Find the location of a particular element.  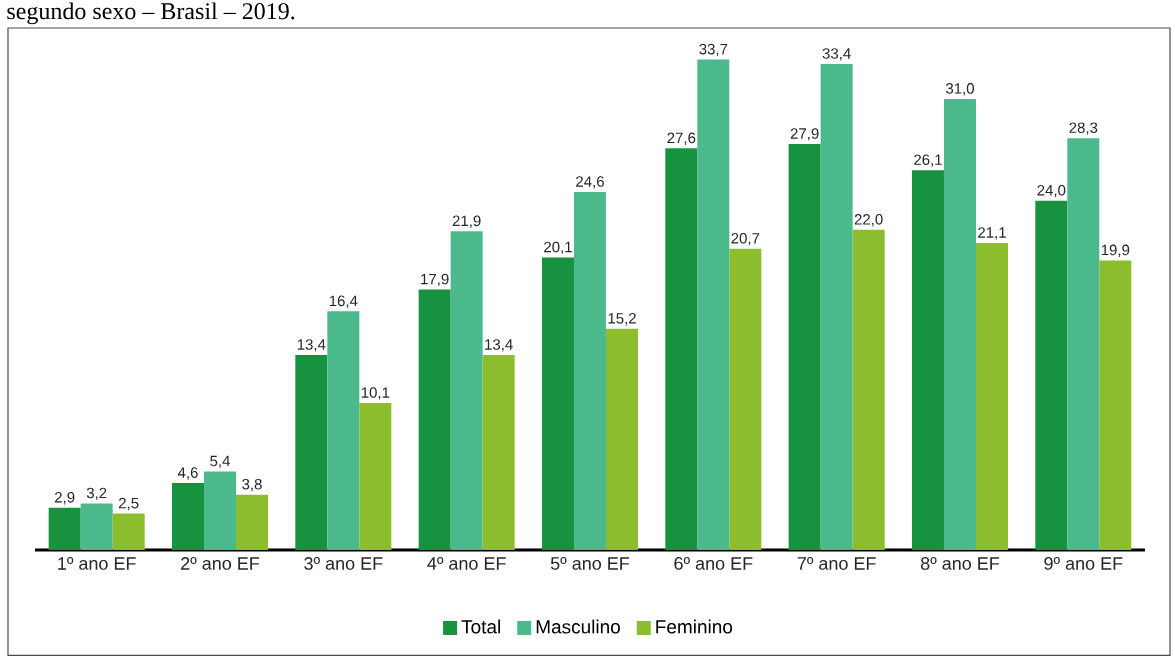

x-tick-label: 2º ano EF is located at coordinates (220, 563).